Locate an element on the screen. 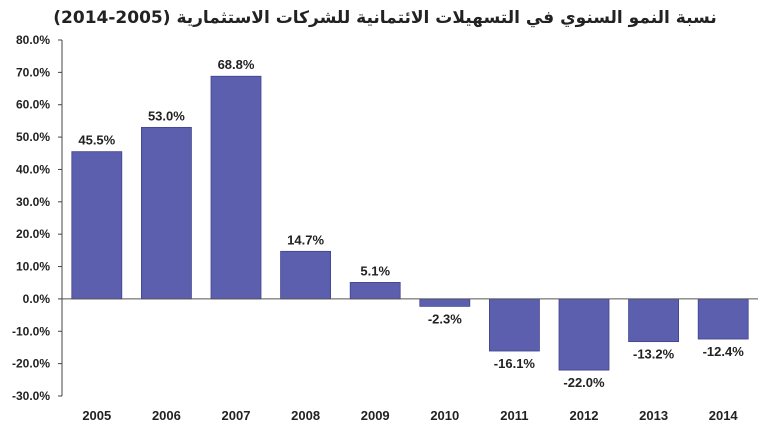 This screenshot has width=770, height=433. bar-2005 is located at coordinates (97, 225).